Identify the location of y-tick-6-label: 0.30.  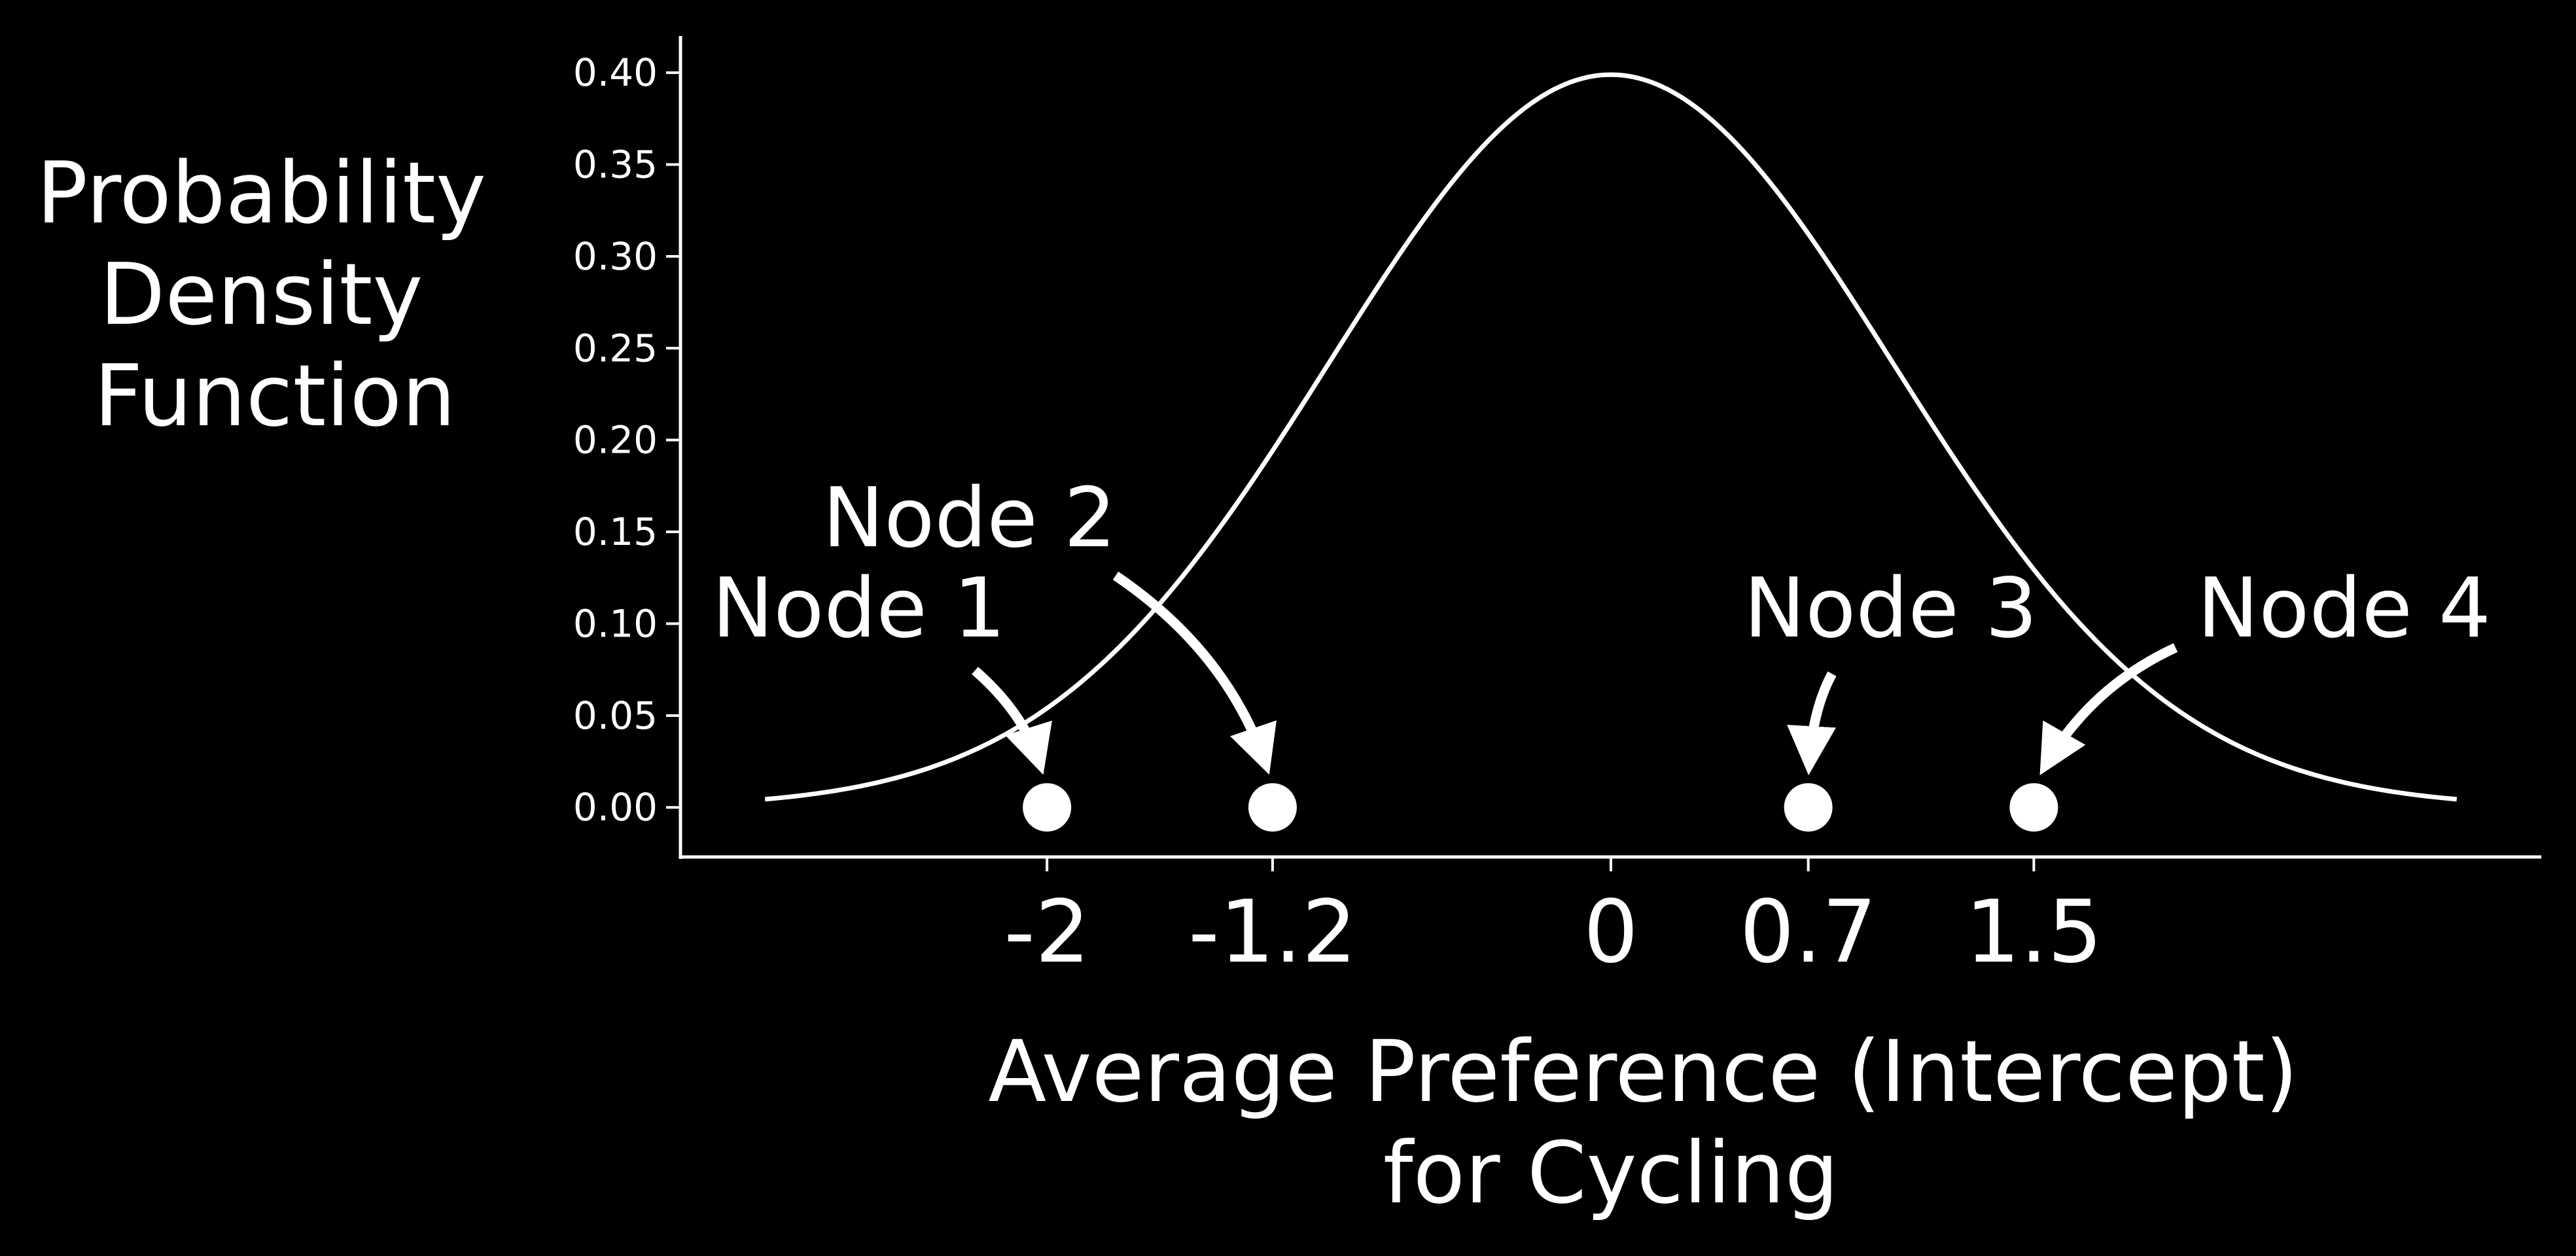
(615, 256).